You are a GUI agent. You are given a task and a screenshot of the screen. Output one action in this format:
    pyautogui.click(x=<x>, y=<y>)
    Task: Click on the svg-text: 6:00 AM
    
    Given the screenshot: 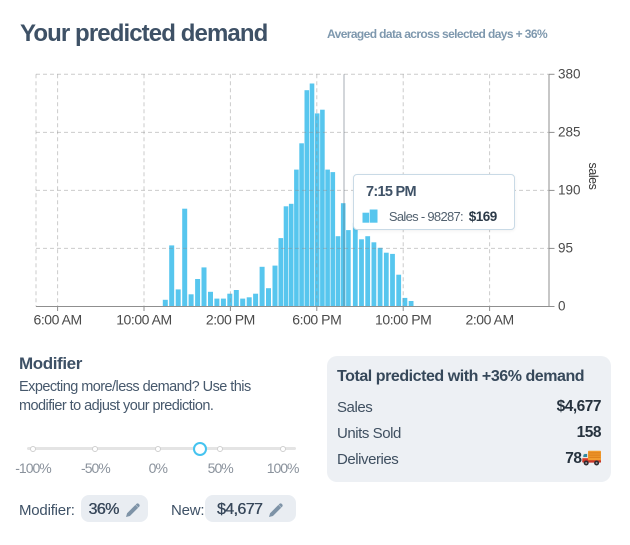 What is the action you would take?
    pyautogui.click(x=57, y=320)
    